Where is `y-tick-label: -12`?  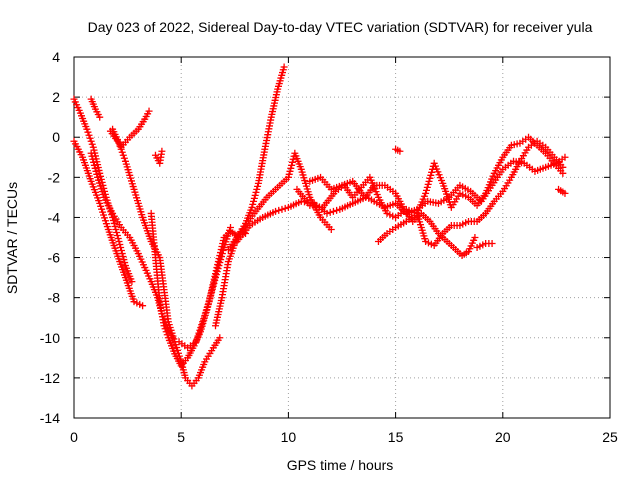
y-tick-label: -12 is located at coordinates (50, 378).